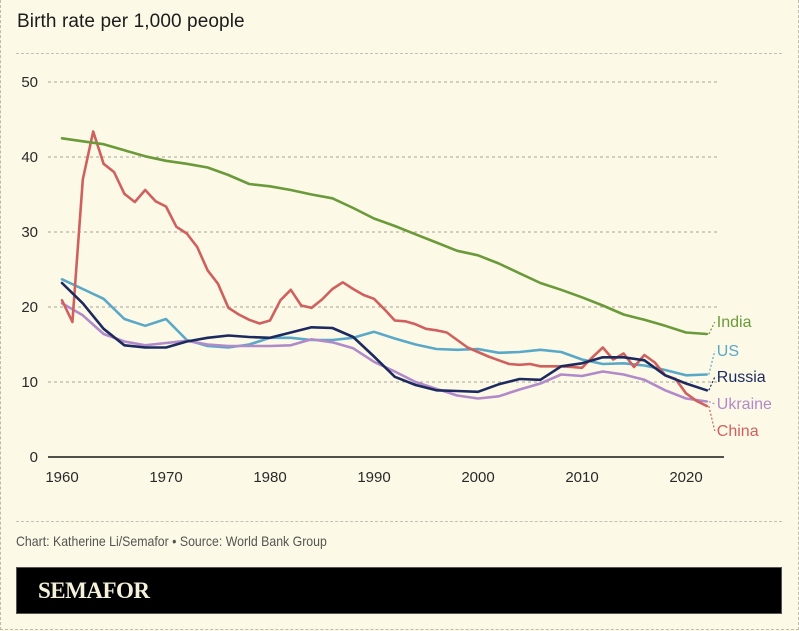  I want to click on y-tick-label: 50, so click(29, 82).